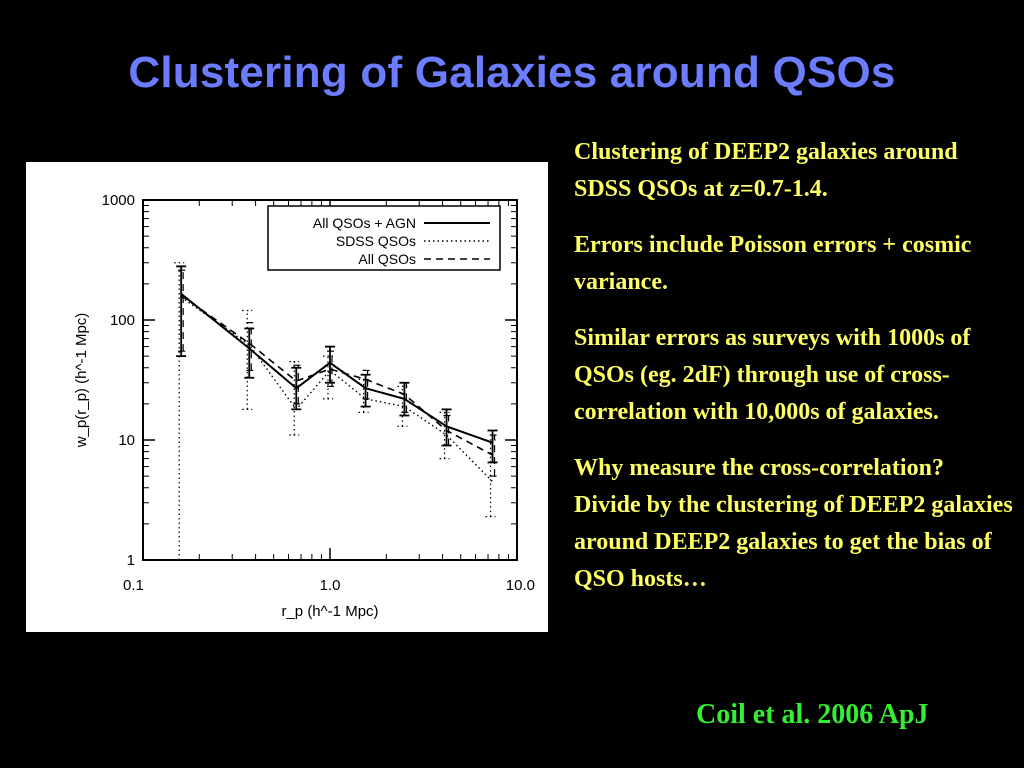  What do you see at coordinates (512, 72) in the screenshot?
I see `slide-title: Clustering of Galaxies around QSOs` at bounding box center [512, 72].